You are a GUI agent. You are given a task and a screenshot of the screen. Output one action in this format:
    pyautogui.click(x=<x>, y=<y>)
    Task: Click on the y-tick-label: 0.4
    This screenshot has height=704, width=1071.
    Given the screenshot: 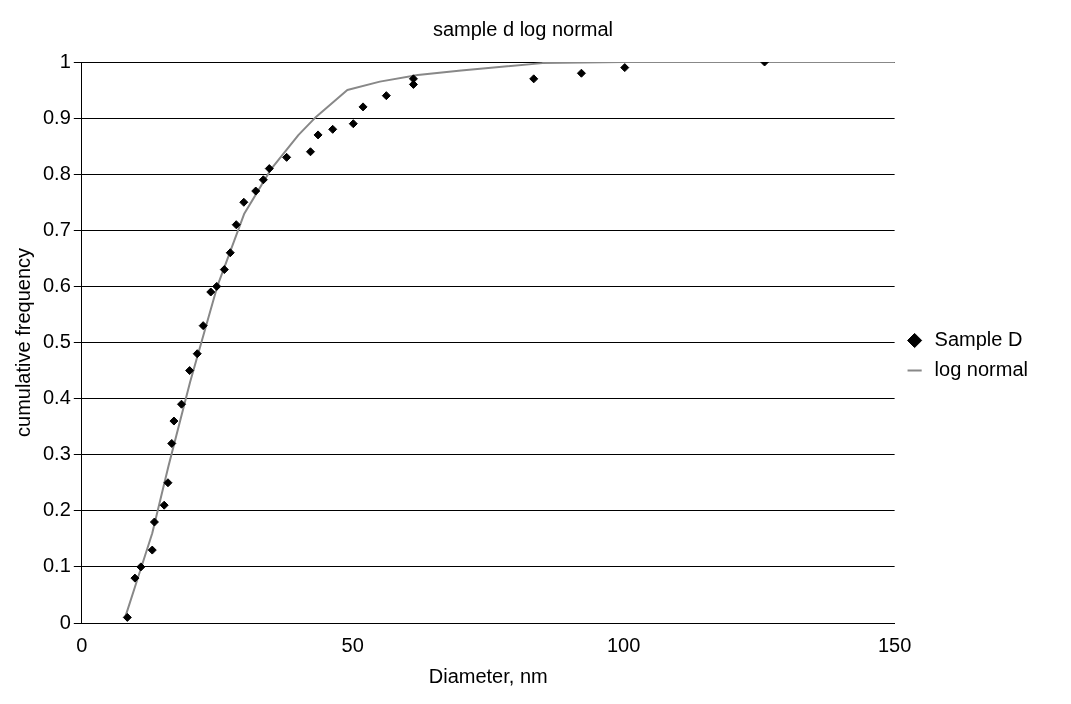 What is the action you would take?
    pyautogui.click(x=56, y=397)
    